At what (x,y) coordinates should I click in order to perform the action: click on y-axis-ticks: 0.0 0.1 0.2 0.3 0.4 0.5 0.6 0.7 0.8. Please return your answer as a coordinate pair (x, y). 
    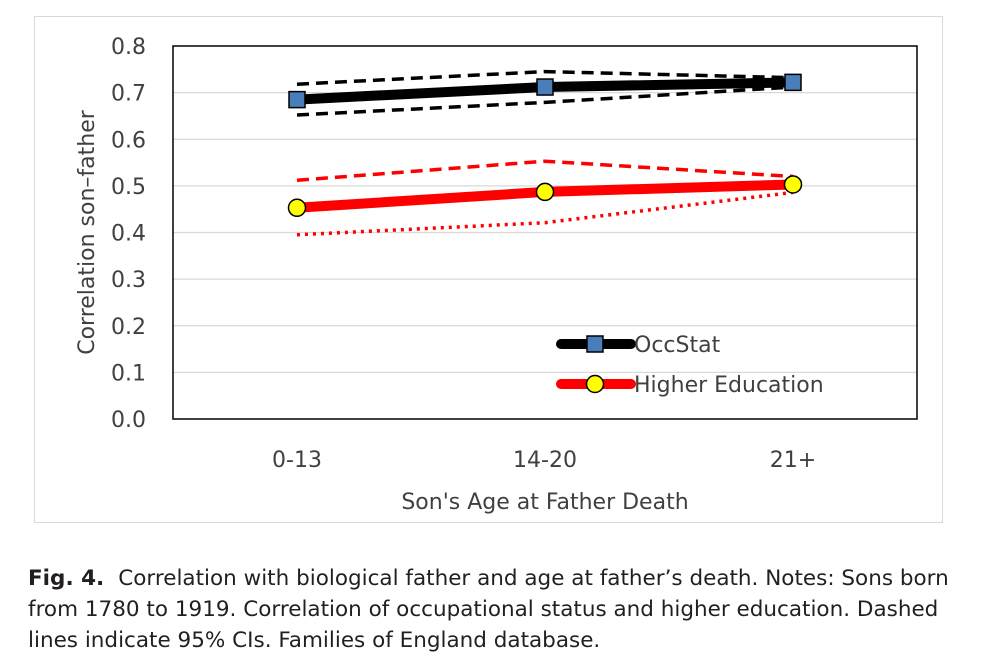
    Looking at the image, I should click on (128, 234).